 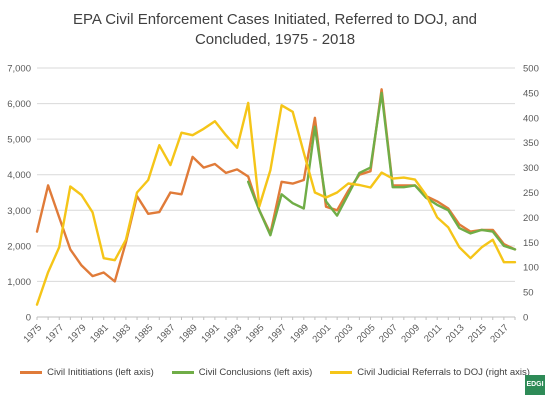 I want to click on right-tick-label: 50, so click(x=528, y=293).